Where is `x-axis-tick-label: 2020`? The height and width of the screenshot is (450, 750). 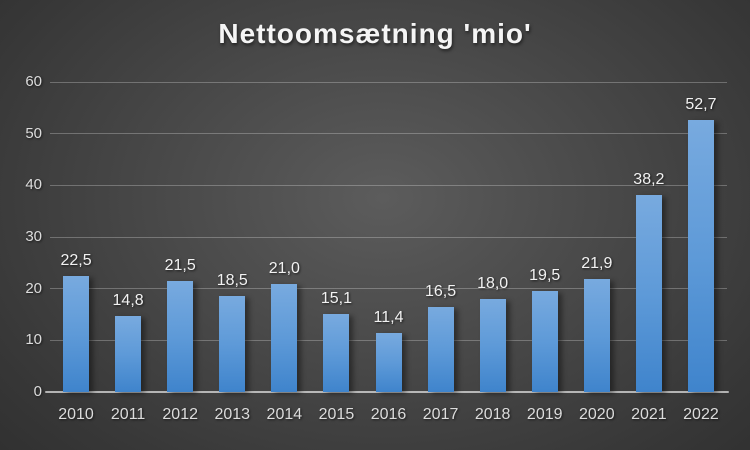
x-axis-tick-label: 2020 is located at coordinates (597, 414).